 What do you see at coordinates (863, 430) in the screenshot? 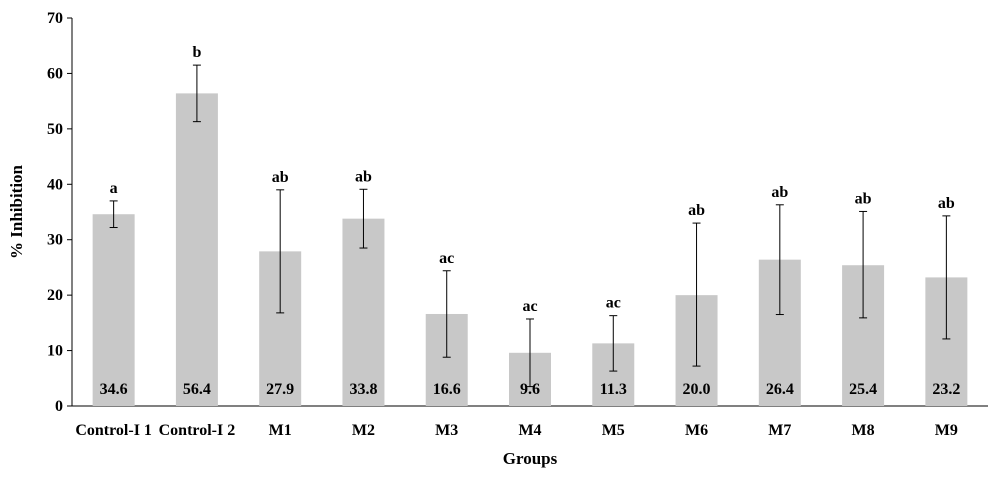
I see `x-tick-label: M8` at bounding box center [863, 430].